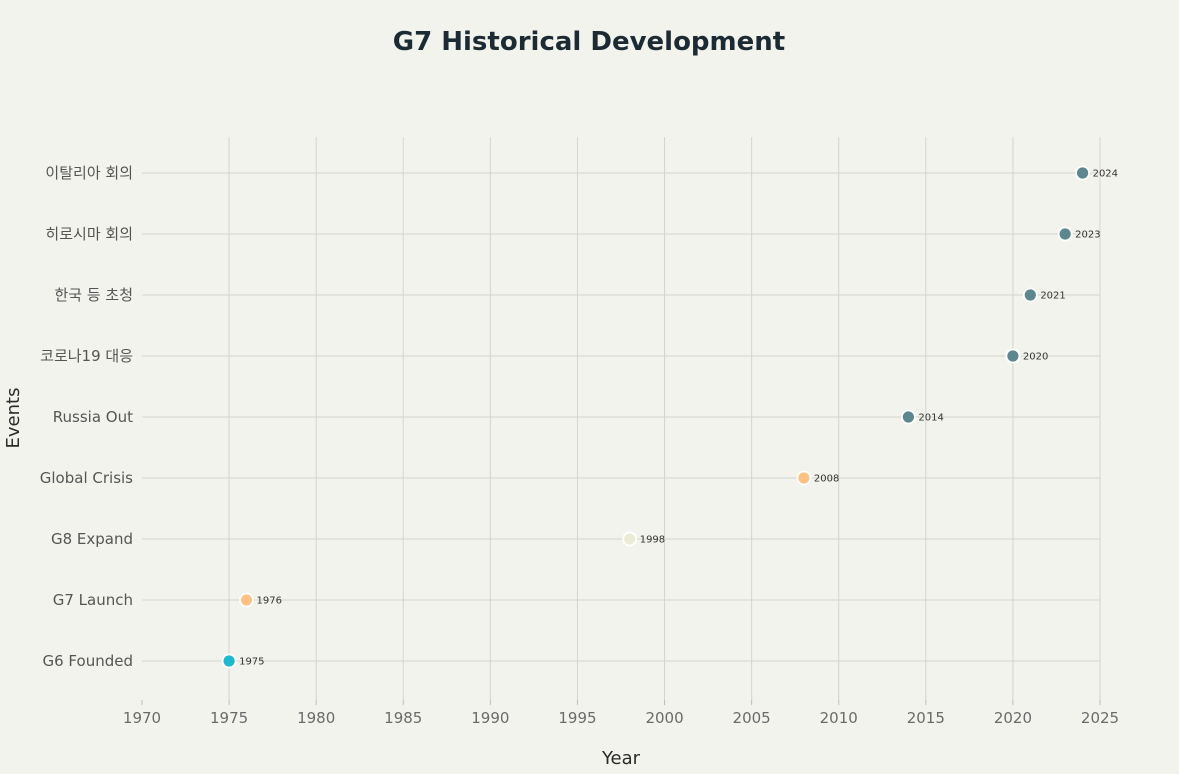 The width and height of the screenshot is (1179, 774). What do you see at coordinates (652, 540) in the screenshot?
I see `data-label: 1998` at bounding box center [652, 540].